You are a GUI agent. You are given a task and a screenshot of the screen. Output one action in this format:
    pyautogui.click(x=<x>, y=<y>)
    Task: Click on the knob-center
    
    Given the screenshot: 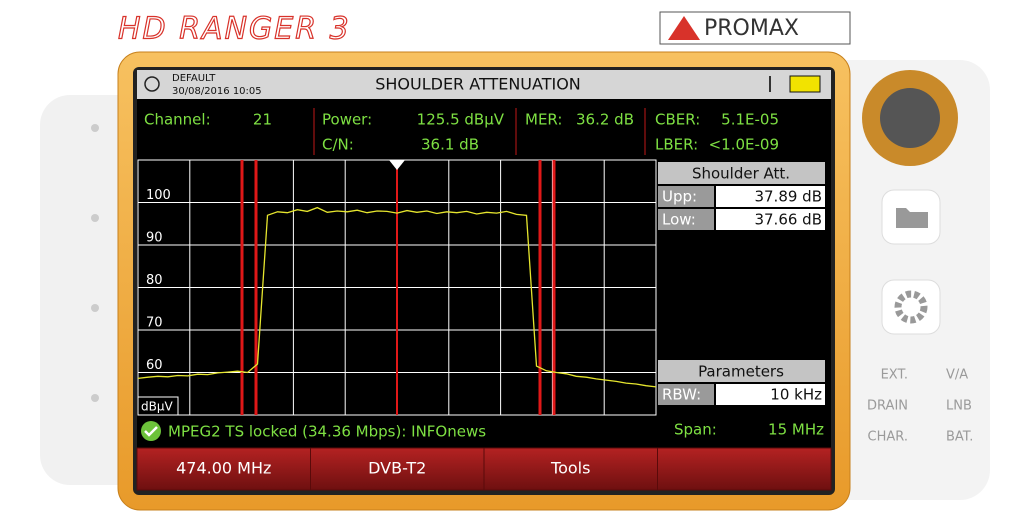 What is the action you would take?
    pyautogui.click(x=910, y=118)
    